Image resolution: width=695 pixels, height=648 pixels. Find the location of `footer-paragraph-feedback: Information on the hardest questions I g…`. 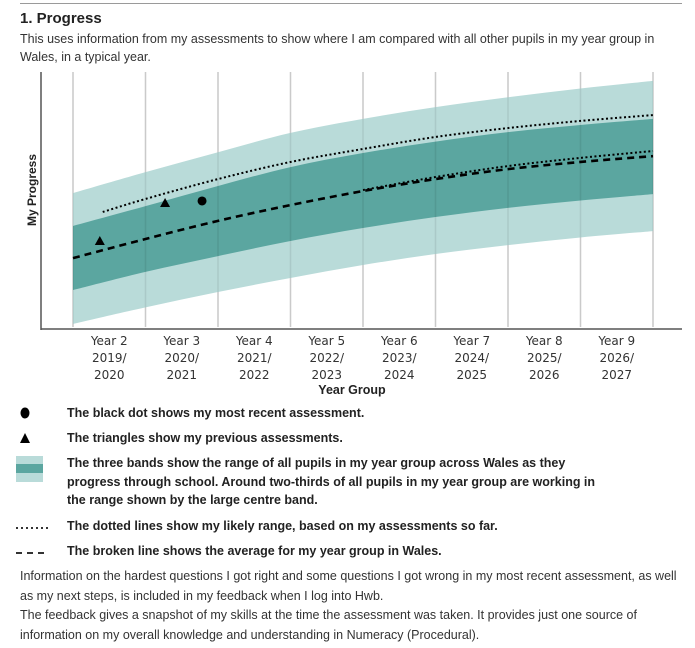

footer-paragraph-feedback: Information on the hardest questions I g… is located at coordinates (348, 586).